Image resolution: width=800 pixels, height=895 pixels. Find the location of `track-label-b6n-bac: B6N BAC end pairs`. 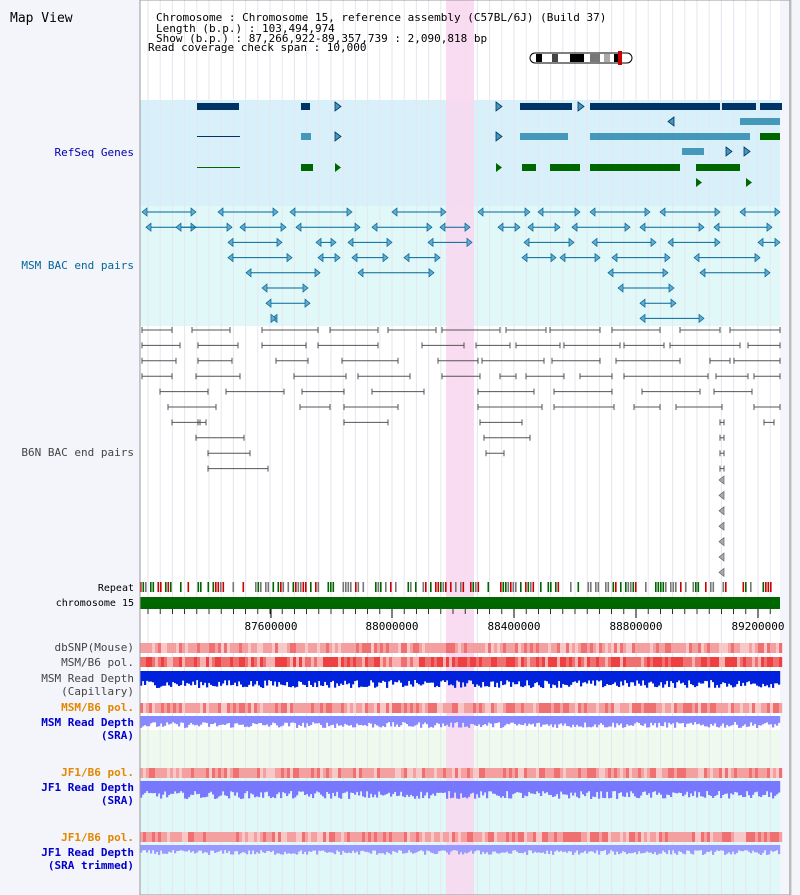

track-label-b6n-bac: B6N BAC end pairs is located at coordinates (77, 452).